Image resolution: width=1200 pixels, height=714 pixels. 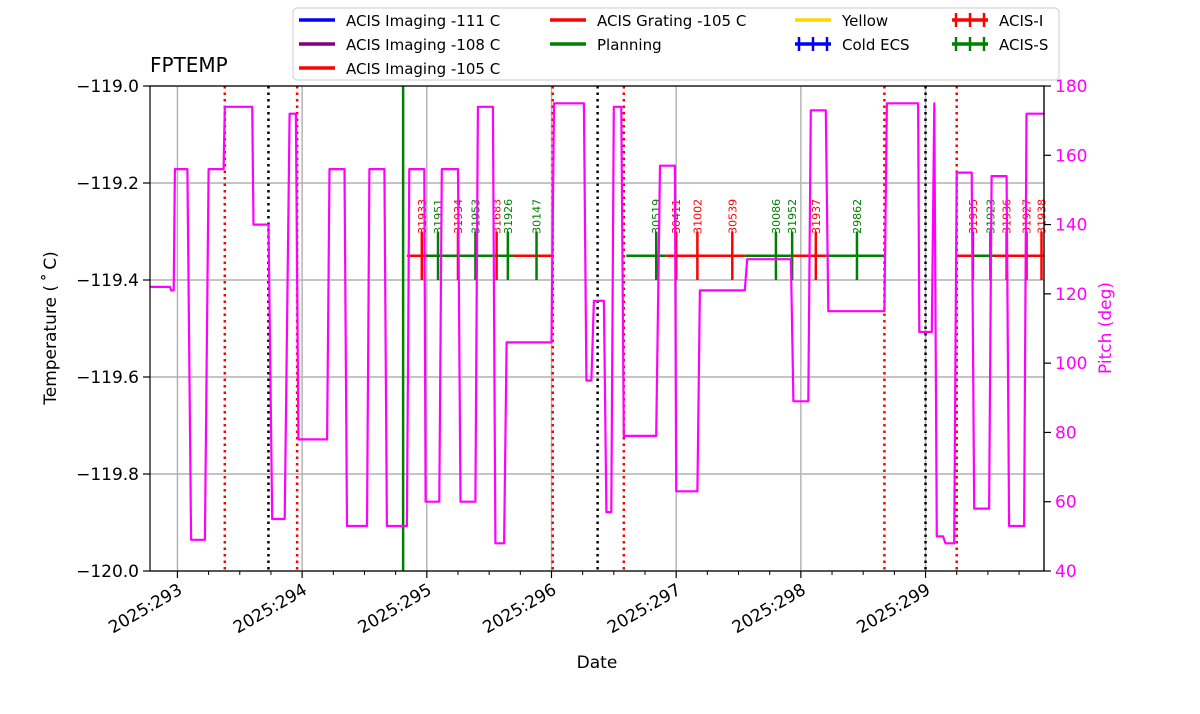 What do you see at coordinates (107, 475) in the screenshot?
I see `y-tick-label: −119.8` at bounding box center [107, 475].